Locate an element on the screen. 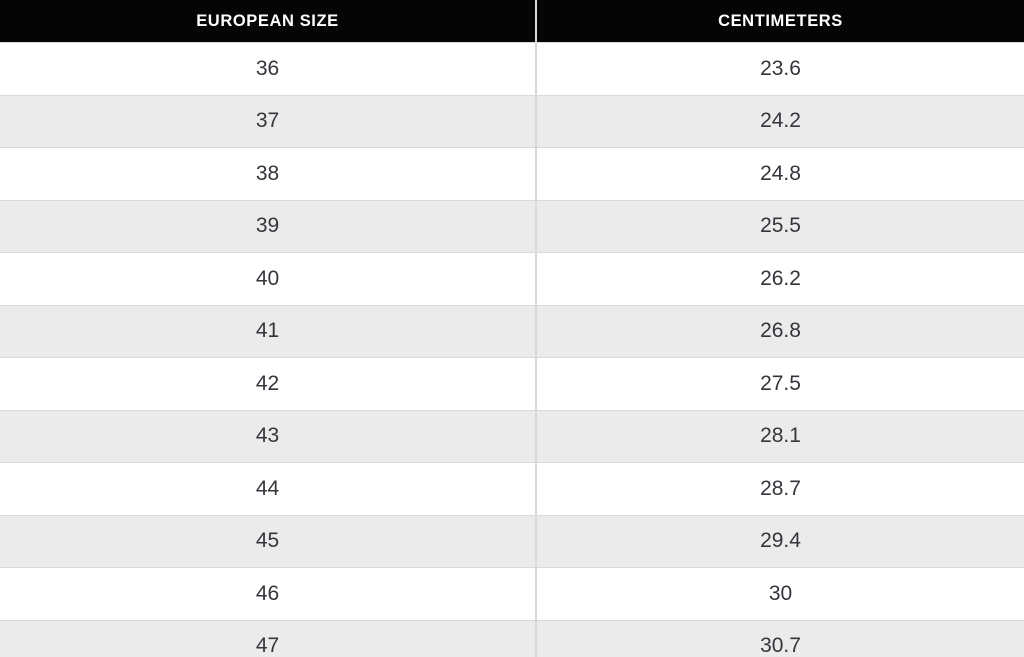 The width and height of the screenshot is (1024, 657). cell-european-size: 44 is located at coordinates (268, 489).